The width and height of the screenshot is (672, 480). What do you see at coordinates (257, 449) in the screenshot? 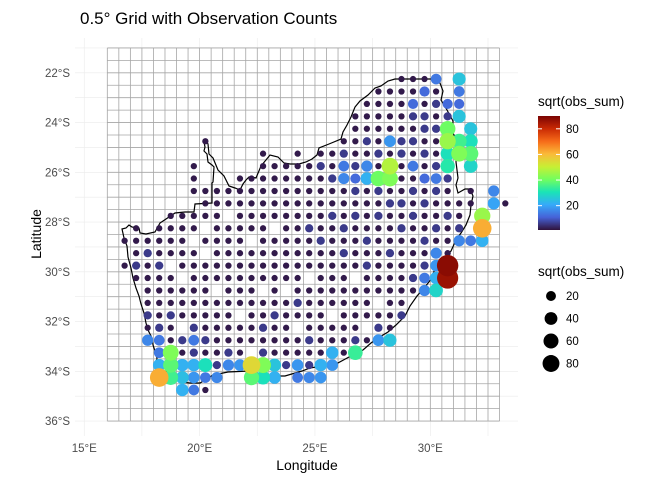
I see `x-axis-ticks: 15°E 20°E 25°E 30°E` at bounding box center [257, 449].